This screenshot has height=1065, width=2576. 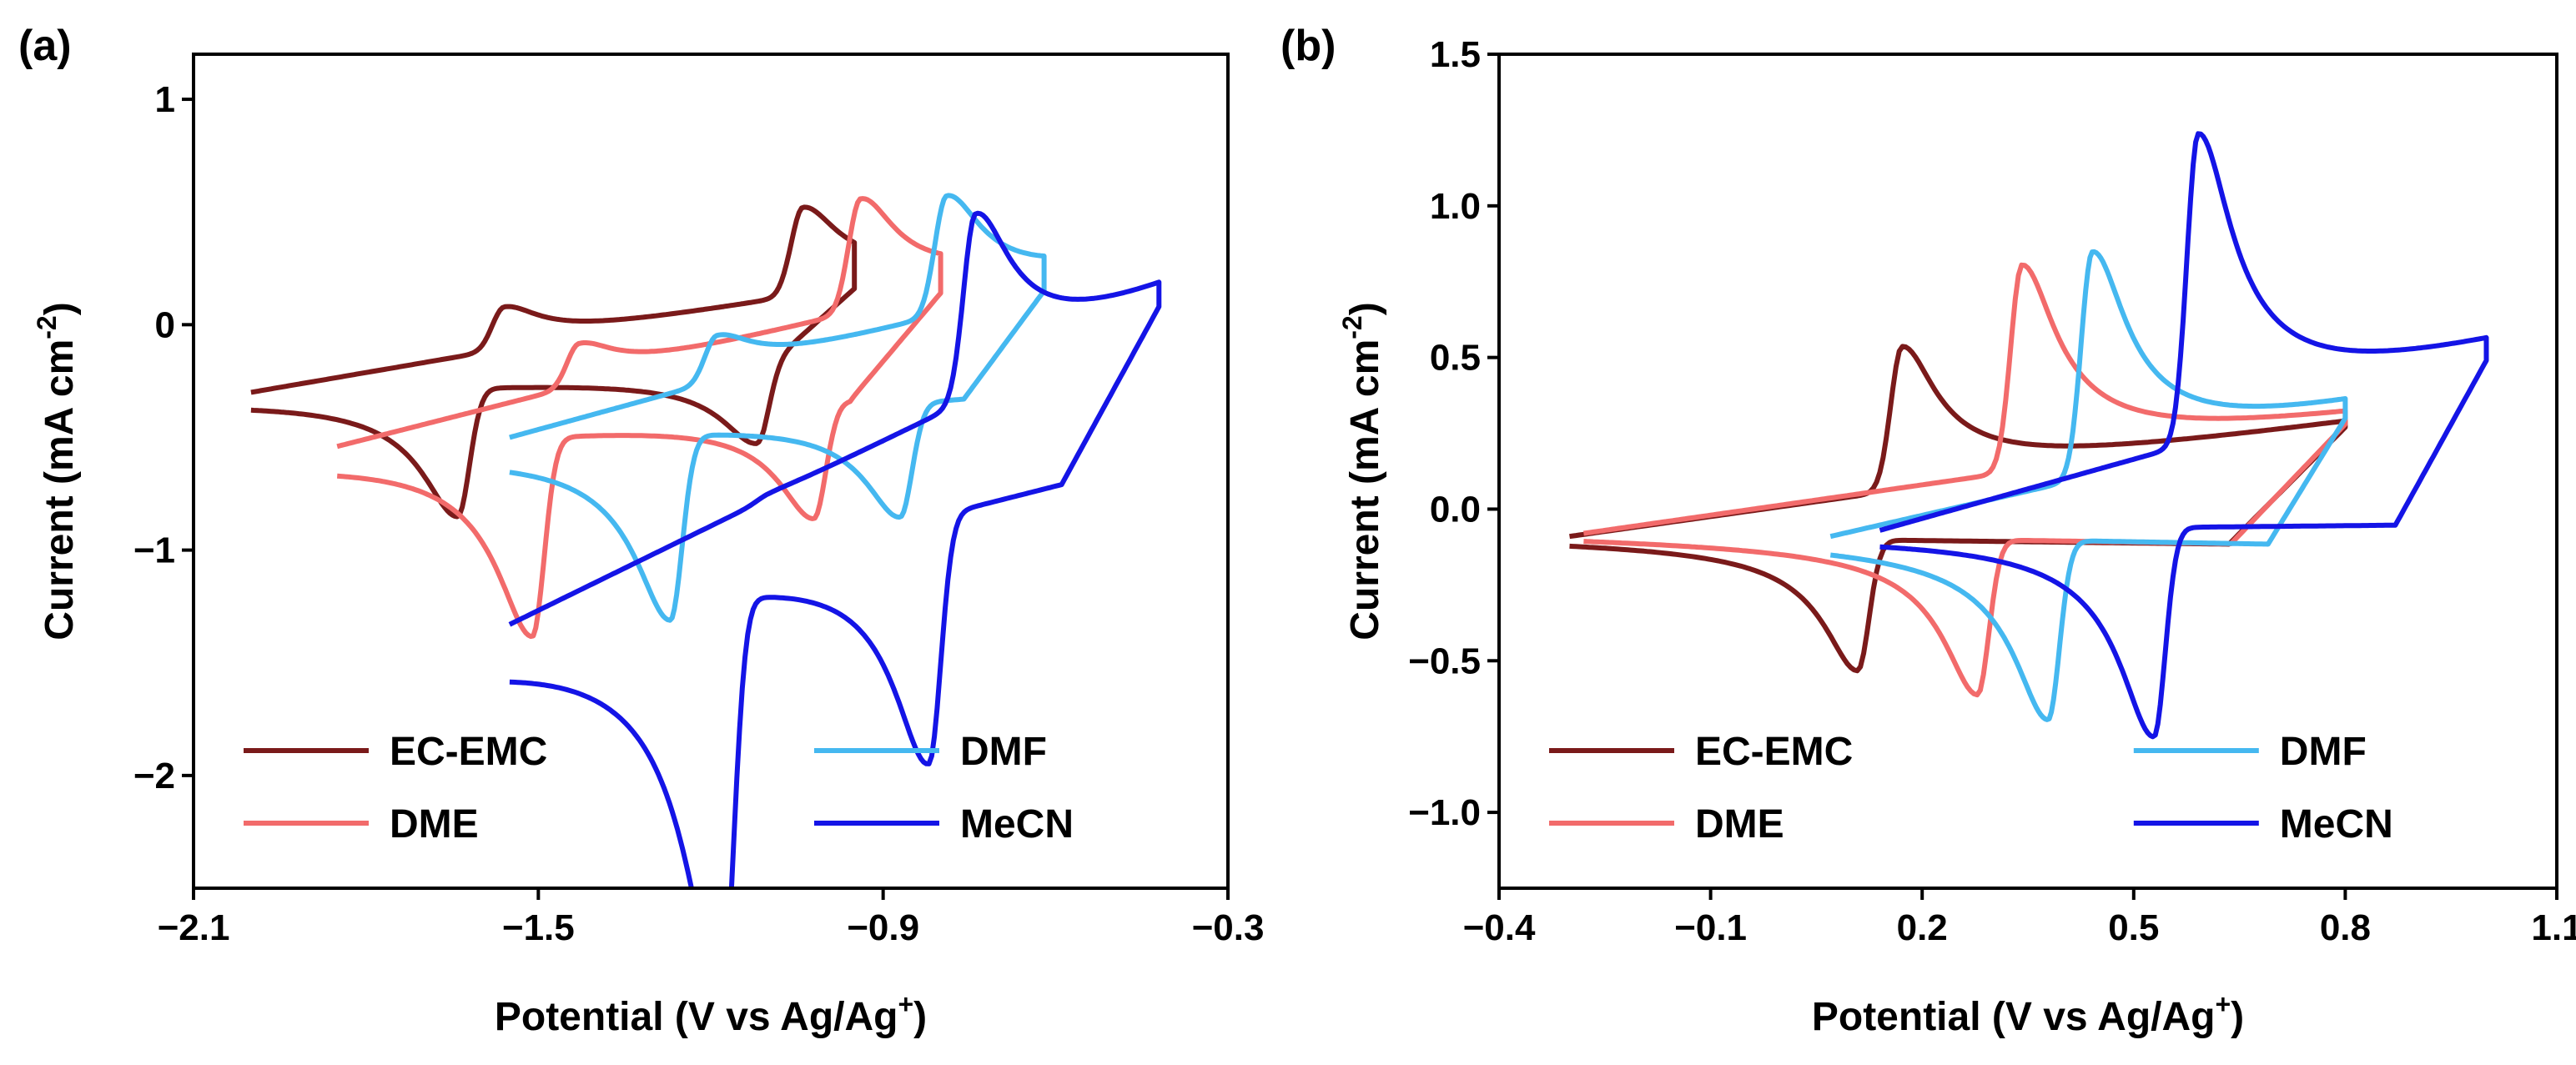 I want to click on x-tick-label: 0.2, so click(x=1922, y=927).